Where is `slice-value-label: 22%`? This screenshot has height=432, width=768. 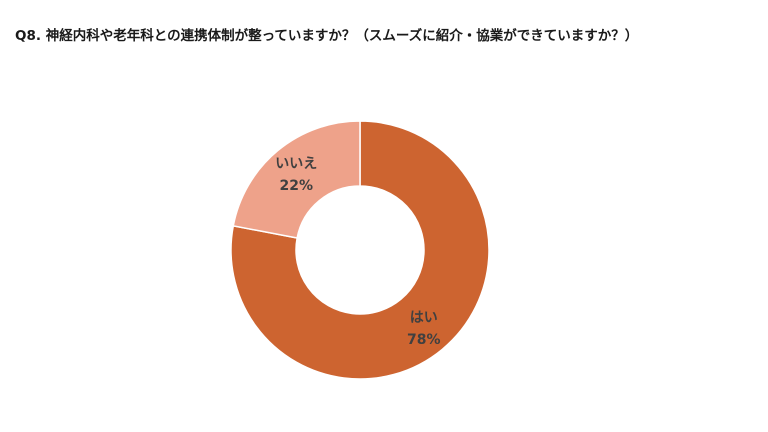
slice-value-label: 22% is located at coordinates (296, 186).